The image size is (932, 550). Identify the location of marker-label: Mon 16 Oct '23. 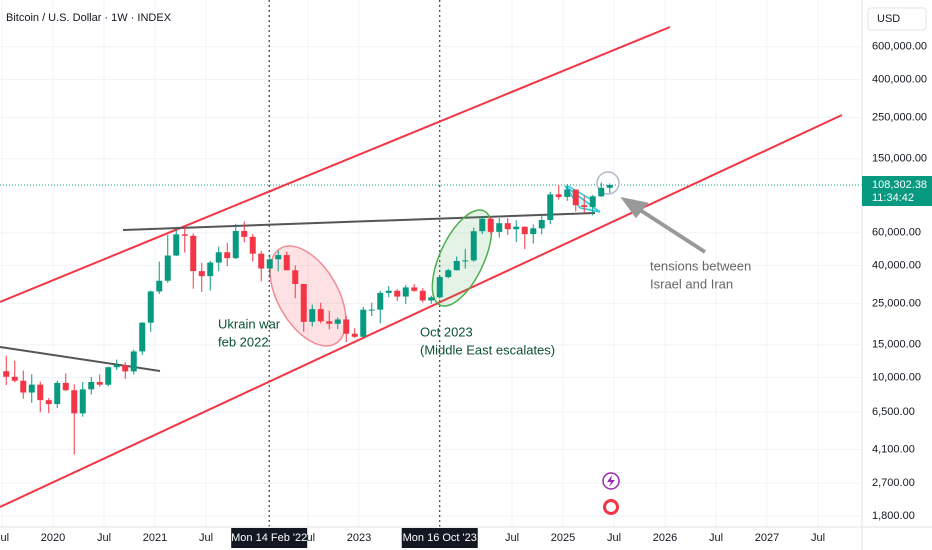
(440, 538).